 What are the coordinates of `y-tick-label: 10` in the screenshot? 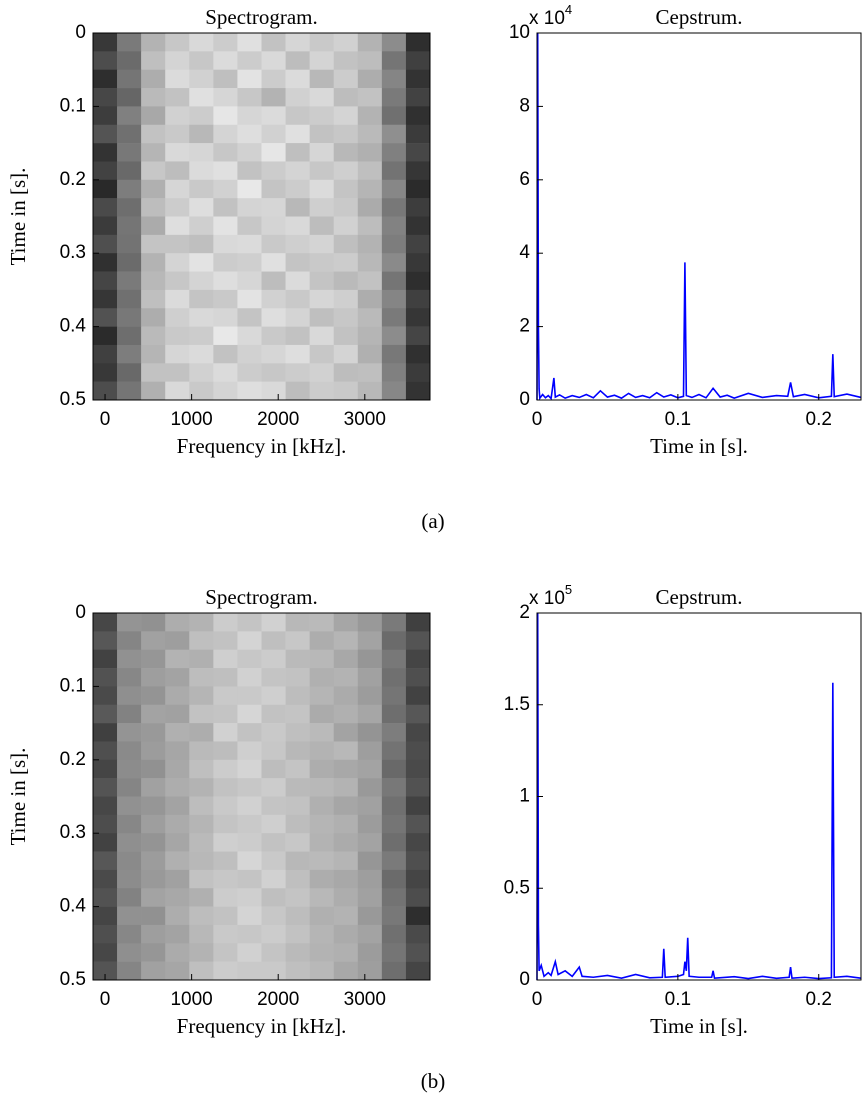 It's located at (519, 32).